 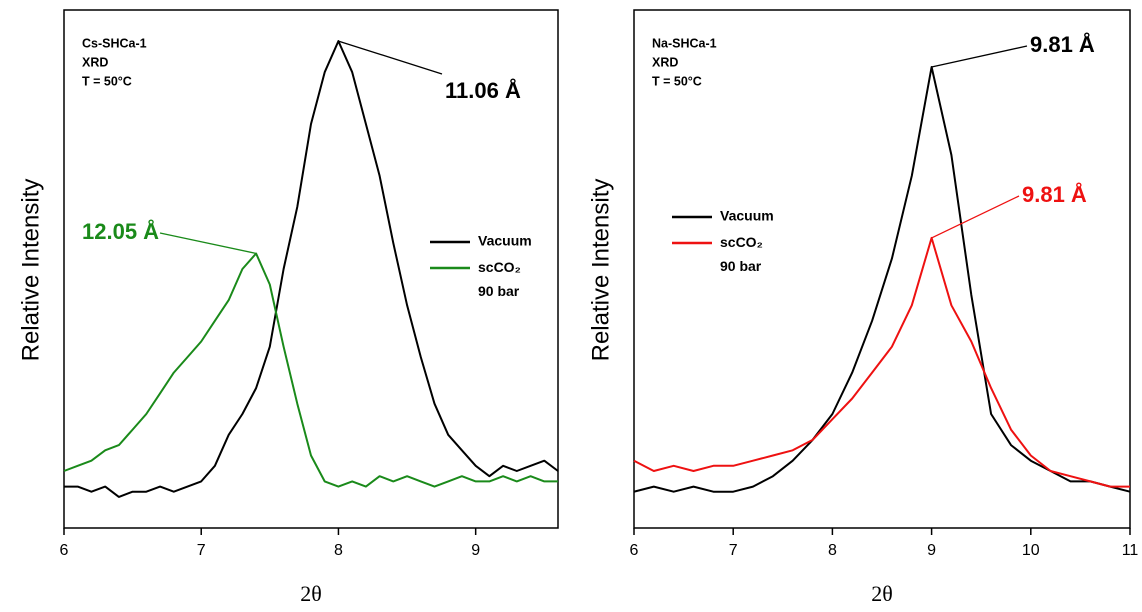 I want to click on info-text: Na-SHCa-1, so click(x=684, y=43).